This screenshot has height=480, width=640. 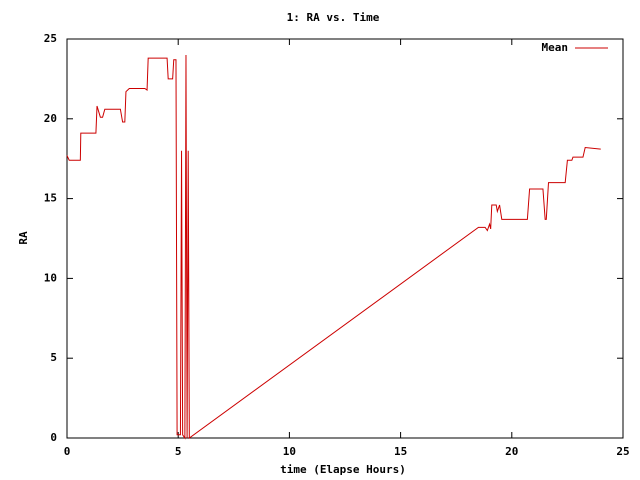 I want to click on y-tick-label: 5, so click(x=53, y=357).